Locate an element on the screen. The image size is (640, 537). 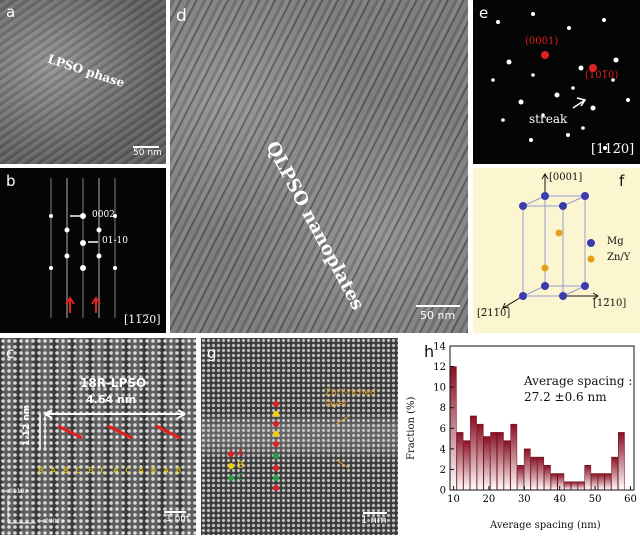
panel-f-crystal-structure: f [0001] [12̅10] [2̅11̅0] Mg Zn/Y is located at coordinates (556, 250).